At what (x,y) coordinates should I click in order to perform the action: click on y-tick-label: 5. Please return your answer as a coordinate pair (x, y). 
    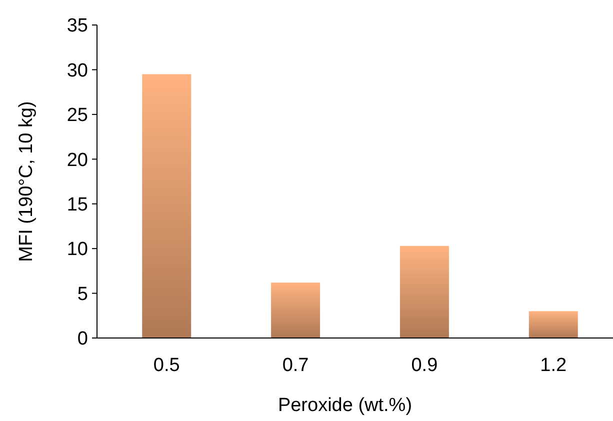
    Looking at the image, I should click on (82, 294).